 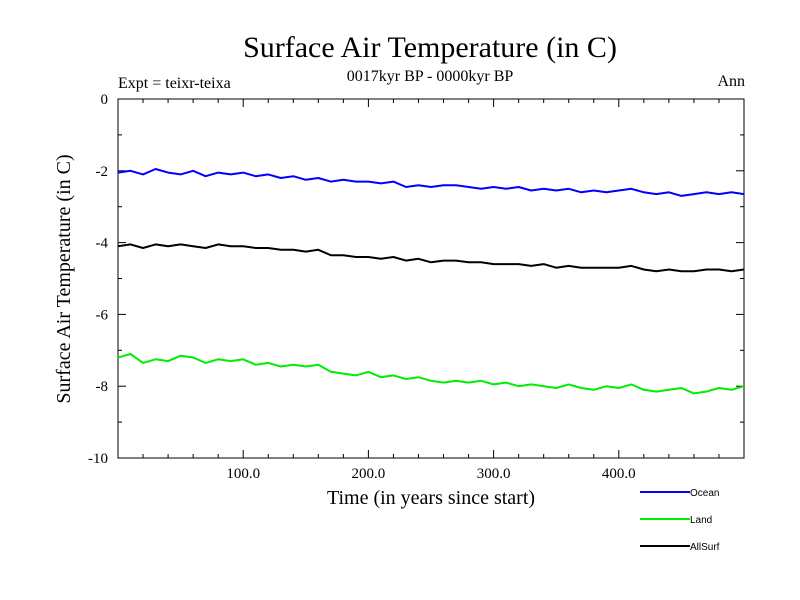 What do you see at coordinates (431, 498) in the screenshot?
I see `x-axis-label: Time (in years since start)` at bounding box center [431, 498].